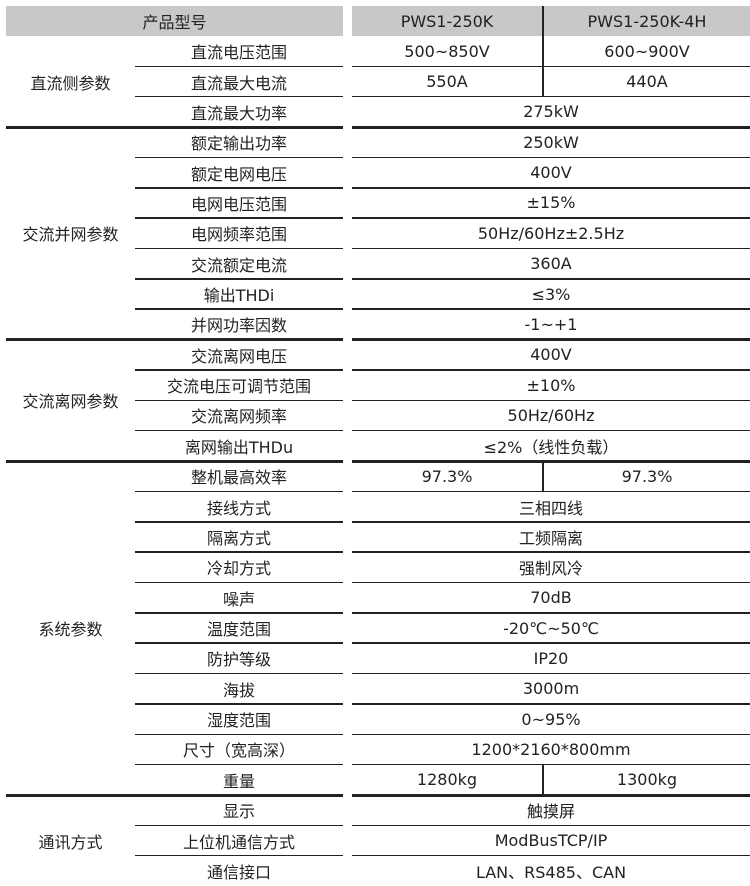 The height and width of the screenshot is (886, 750). Describe the element at coordinates (238, 265) in the screenshot. I see `param-label: 交流额定电流` at that location.